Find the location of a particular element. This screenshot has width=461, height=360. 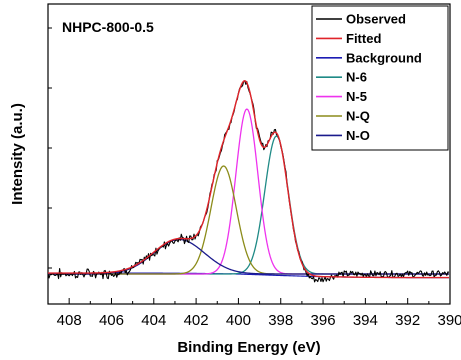

y-axis-title: Intensity (a.u.) is located at coordinates (17, 154).